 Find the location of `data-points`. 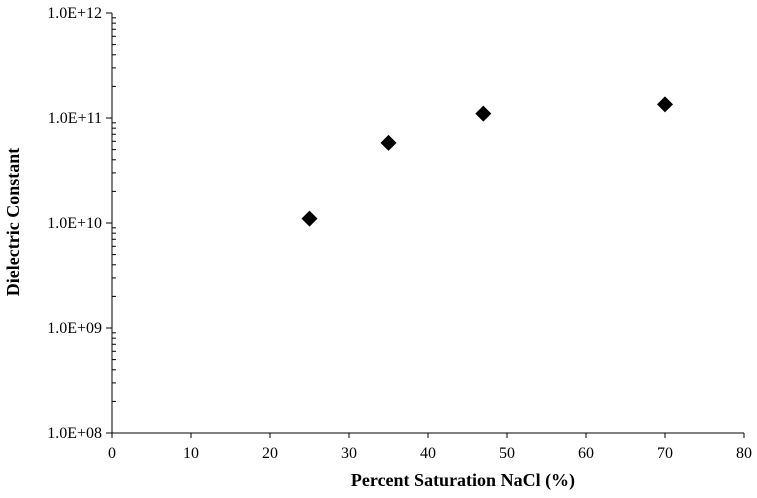

data-points is located at coordinates (487, 161).